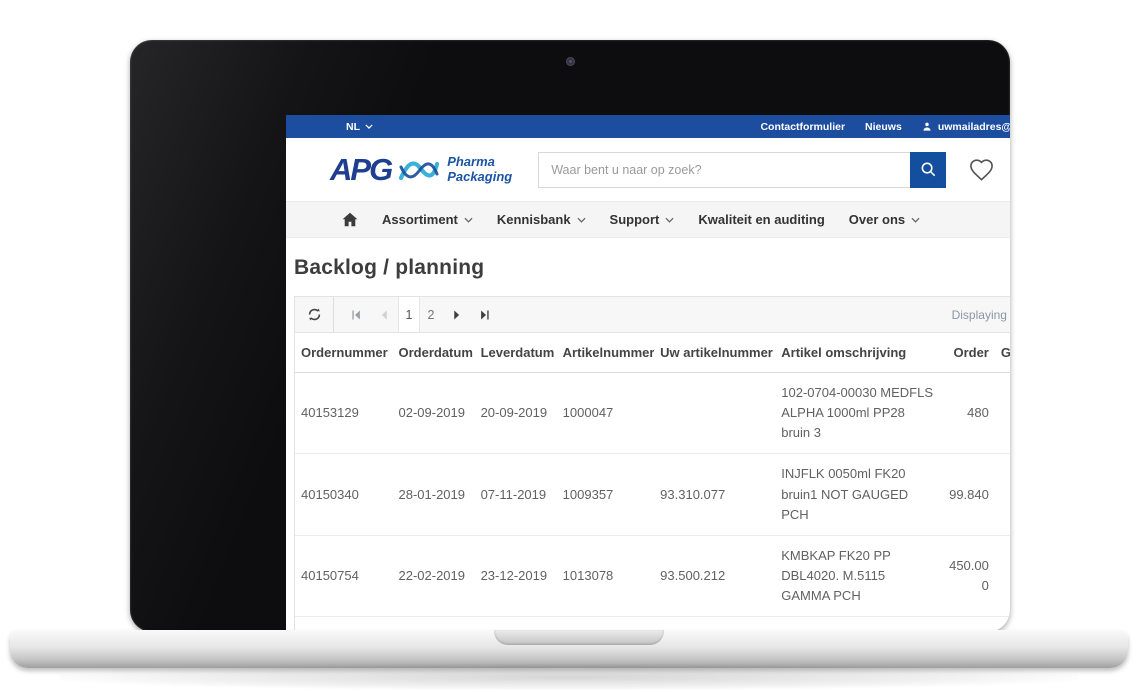  I want to click on nav-item-kennisbank: Kennisbank, so click(541, 219).